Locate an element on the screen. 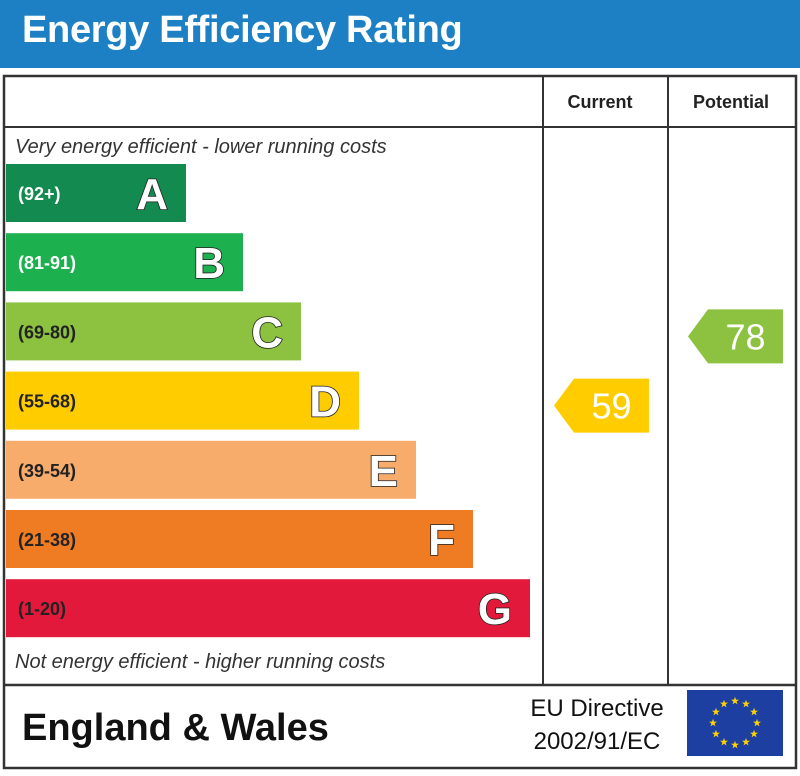 This screenshot has height=776, width=800. band-g-range: (1-20) is located at coordinates (42, 609).